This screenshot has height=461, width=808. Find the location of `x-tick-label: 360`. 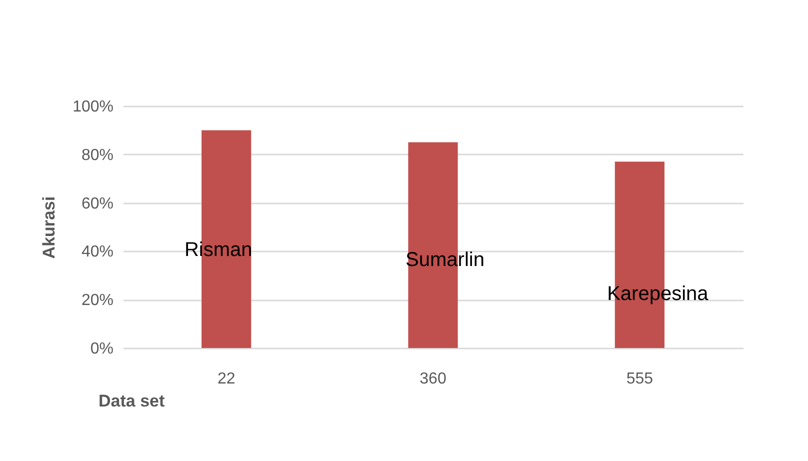

x-tick-label: 360 is located at coordinates (433, 379).